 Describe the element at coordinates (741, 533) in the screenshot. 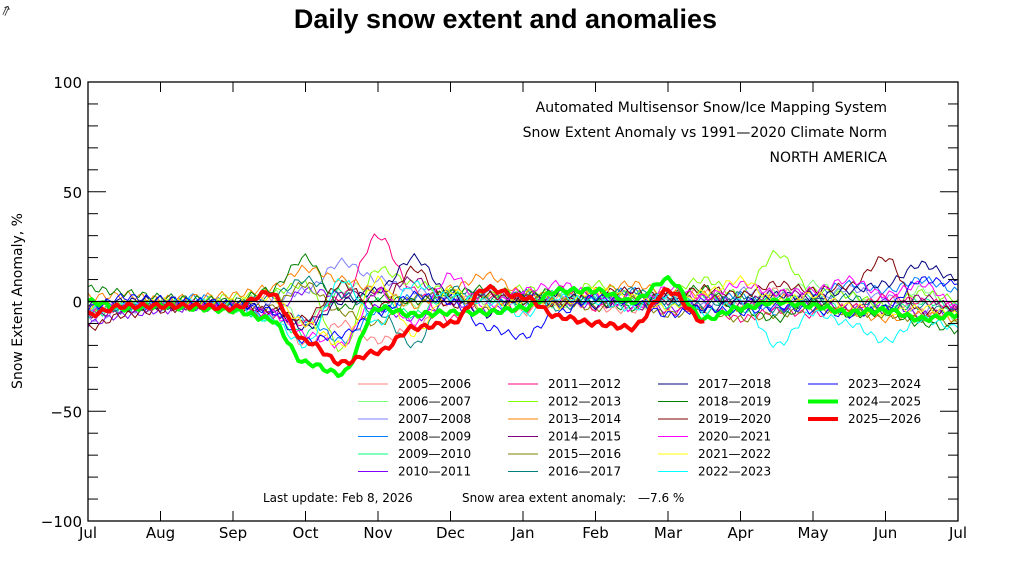

I see `x-tick-label: Apr` at that location.